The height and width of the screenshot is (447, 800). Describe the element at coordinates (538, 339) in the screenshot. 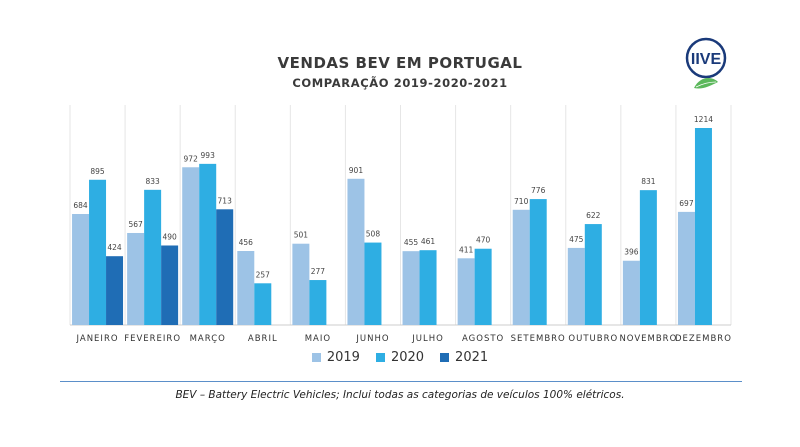

I see `category-label: SETEMBRO` at that location.